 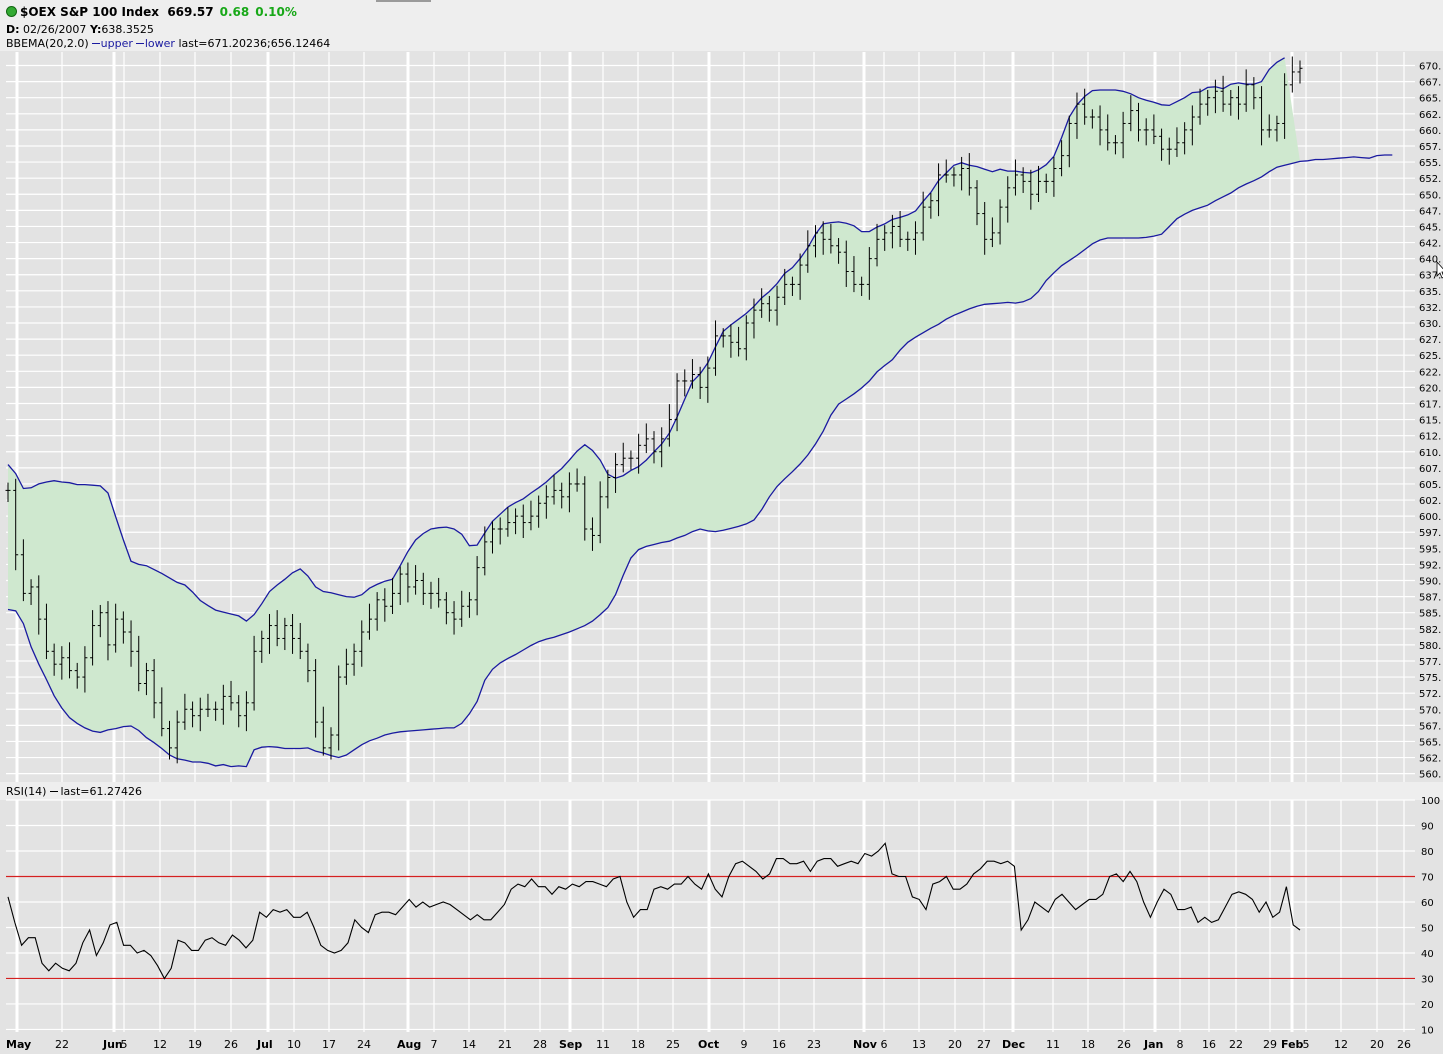 What do you see at coordinates (11, 11) in the screenshot?
I see `status-dot-icon` at bounding box center [11, 11].